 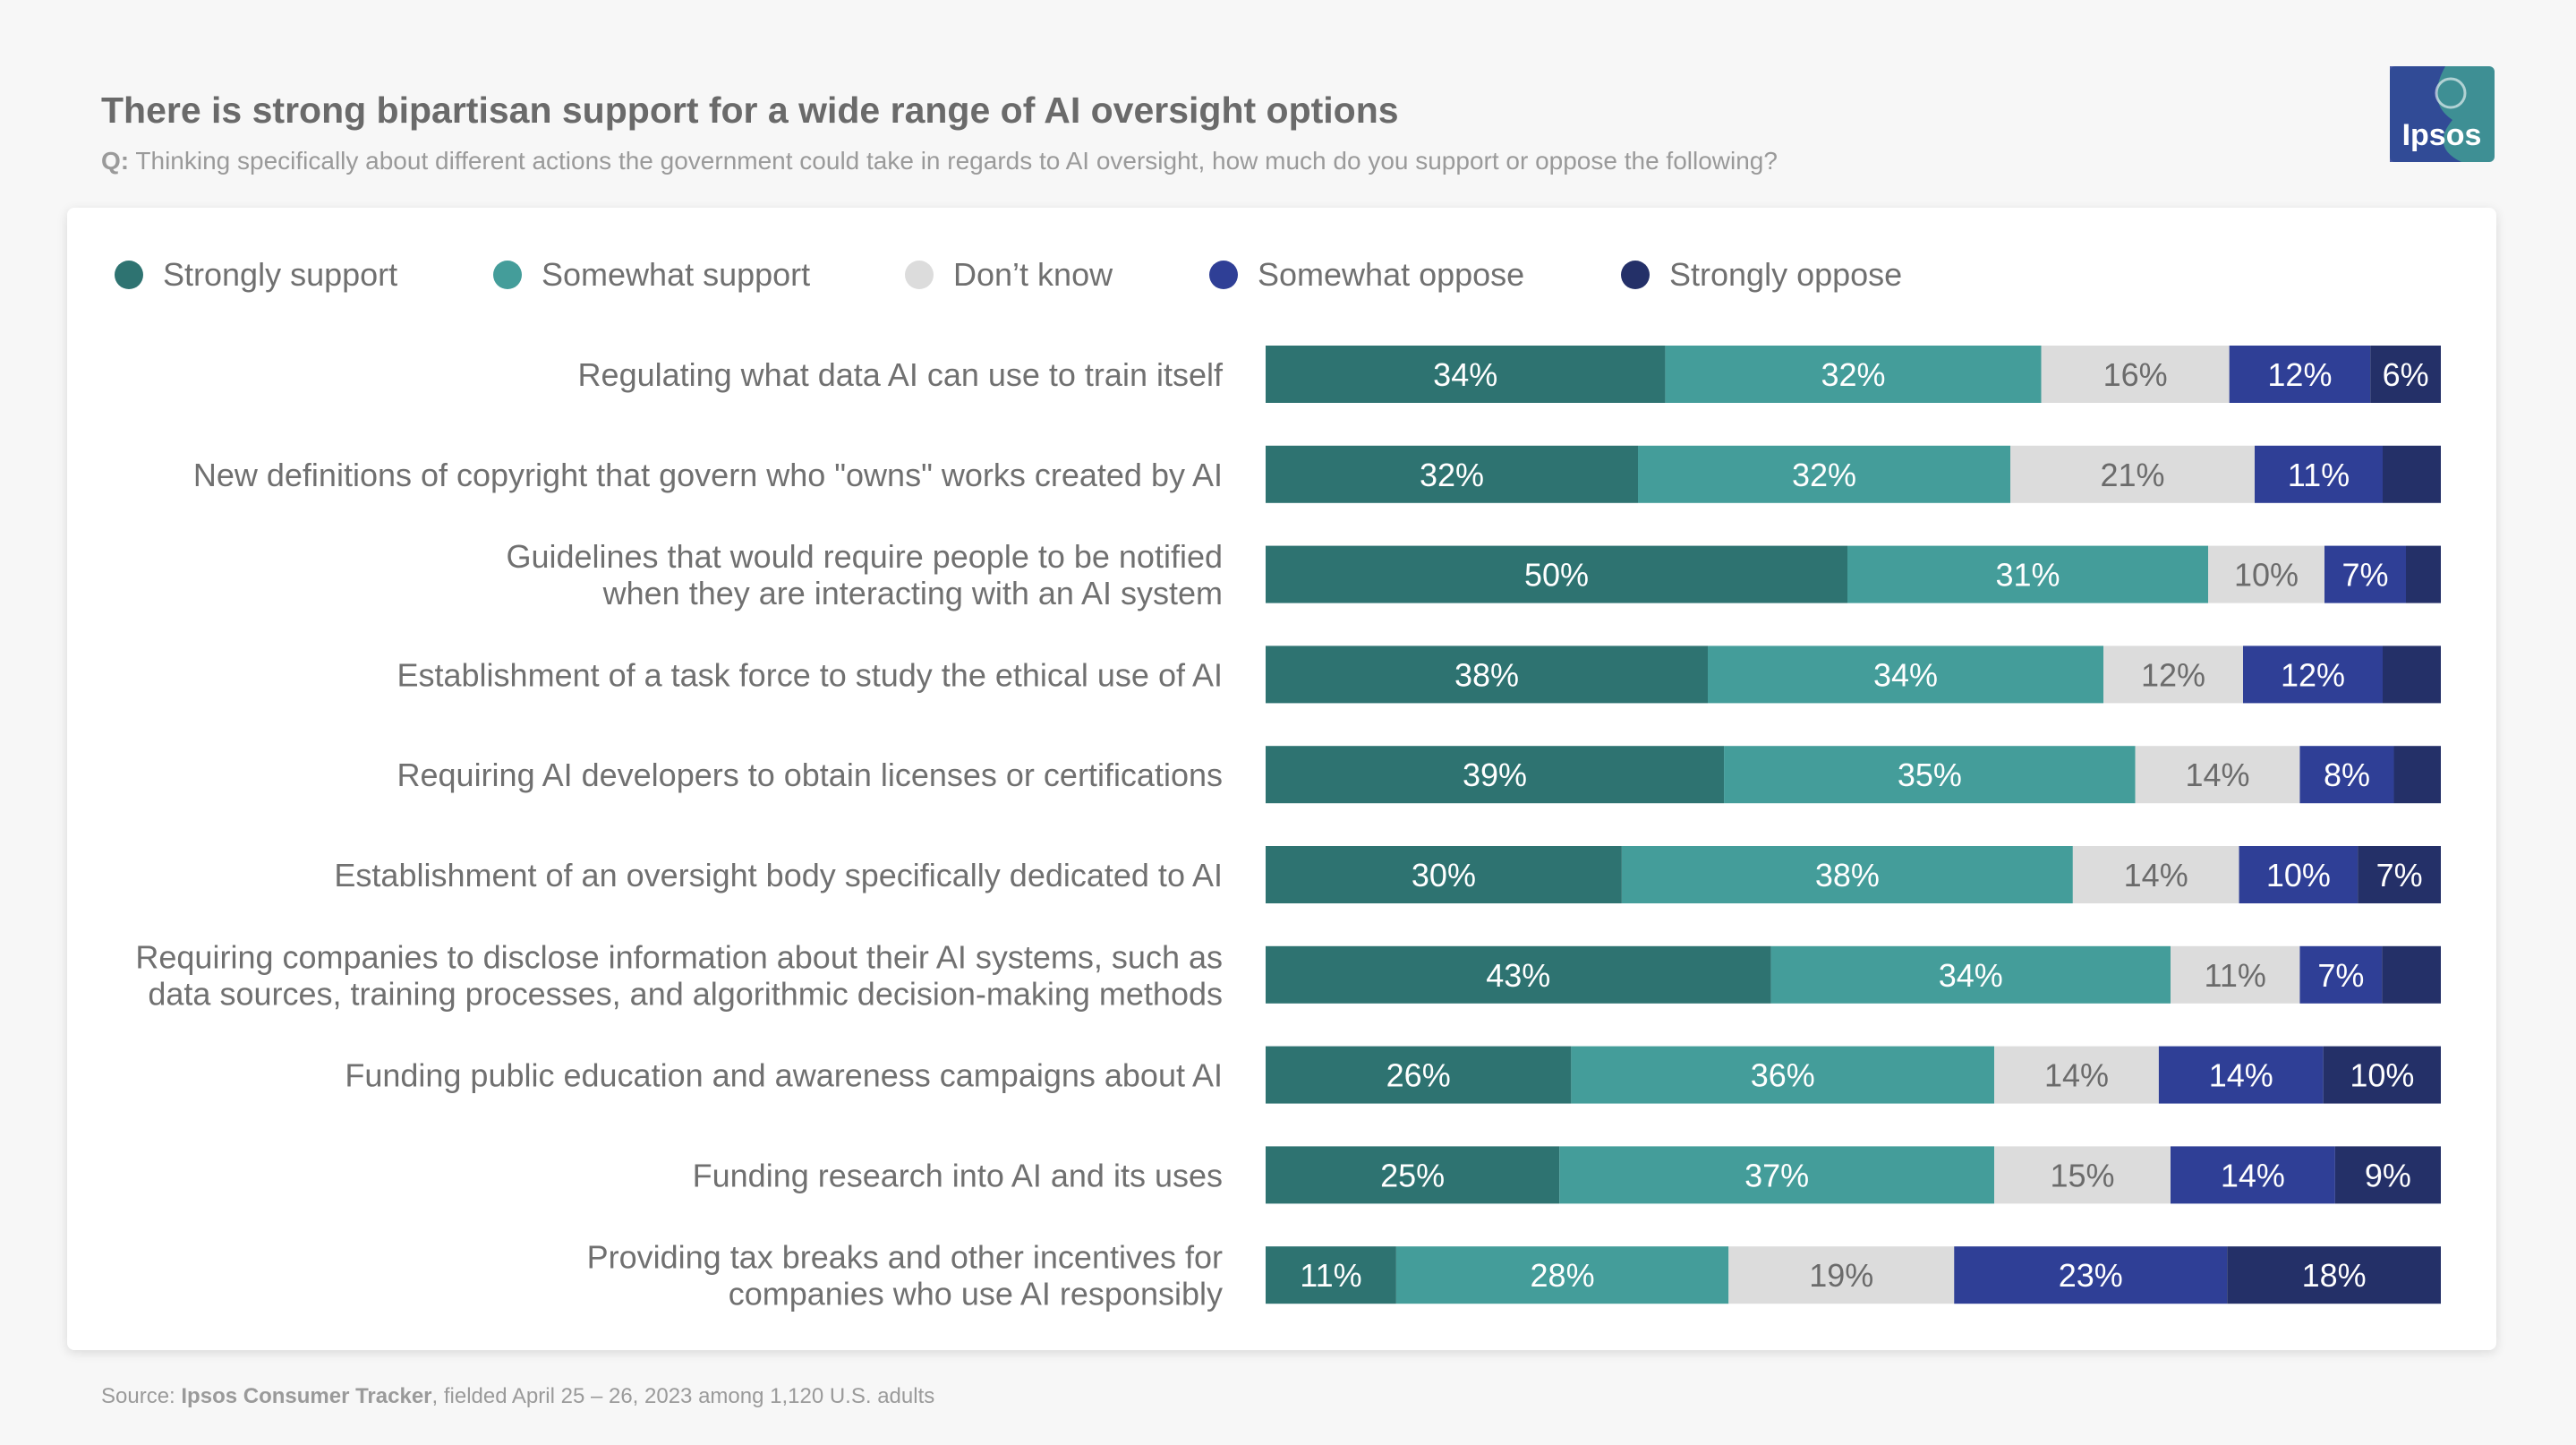 What do you see at coordinates (1033, 274) in the screenshot?
I see `legend-label-dont-know: Don’t know` at bounding box center [1033, 274].